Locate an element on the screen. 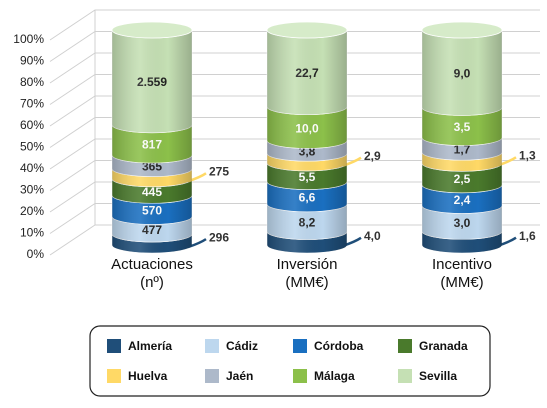 The width and height of the screenshot is (547, 408). value-label: 296 is located at coordinates (219, 237).